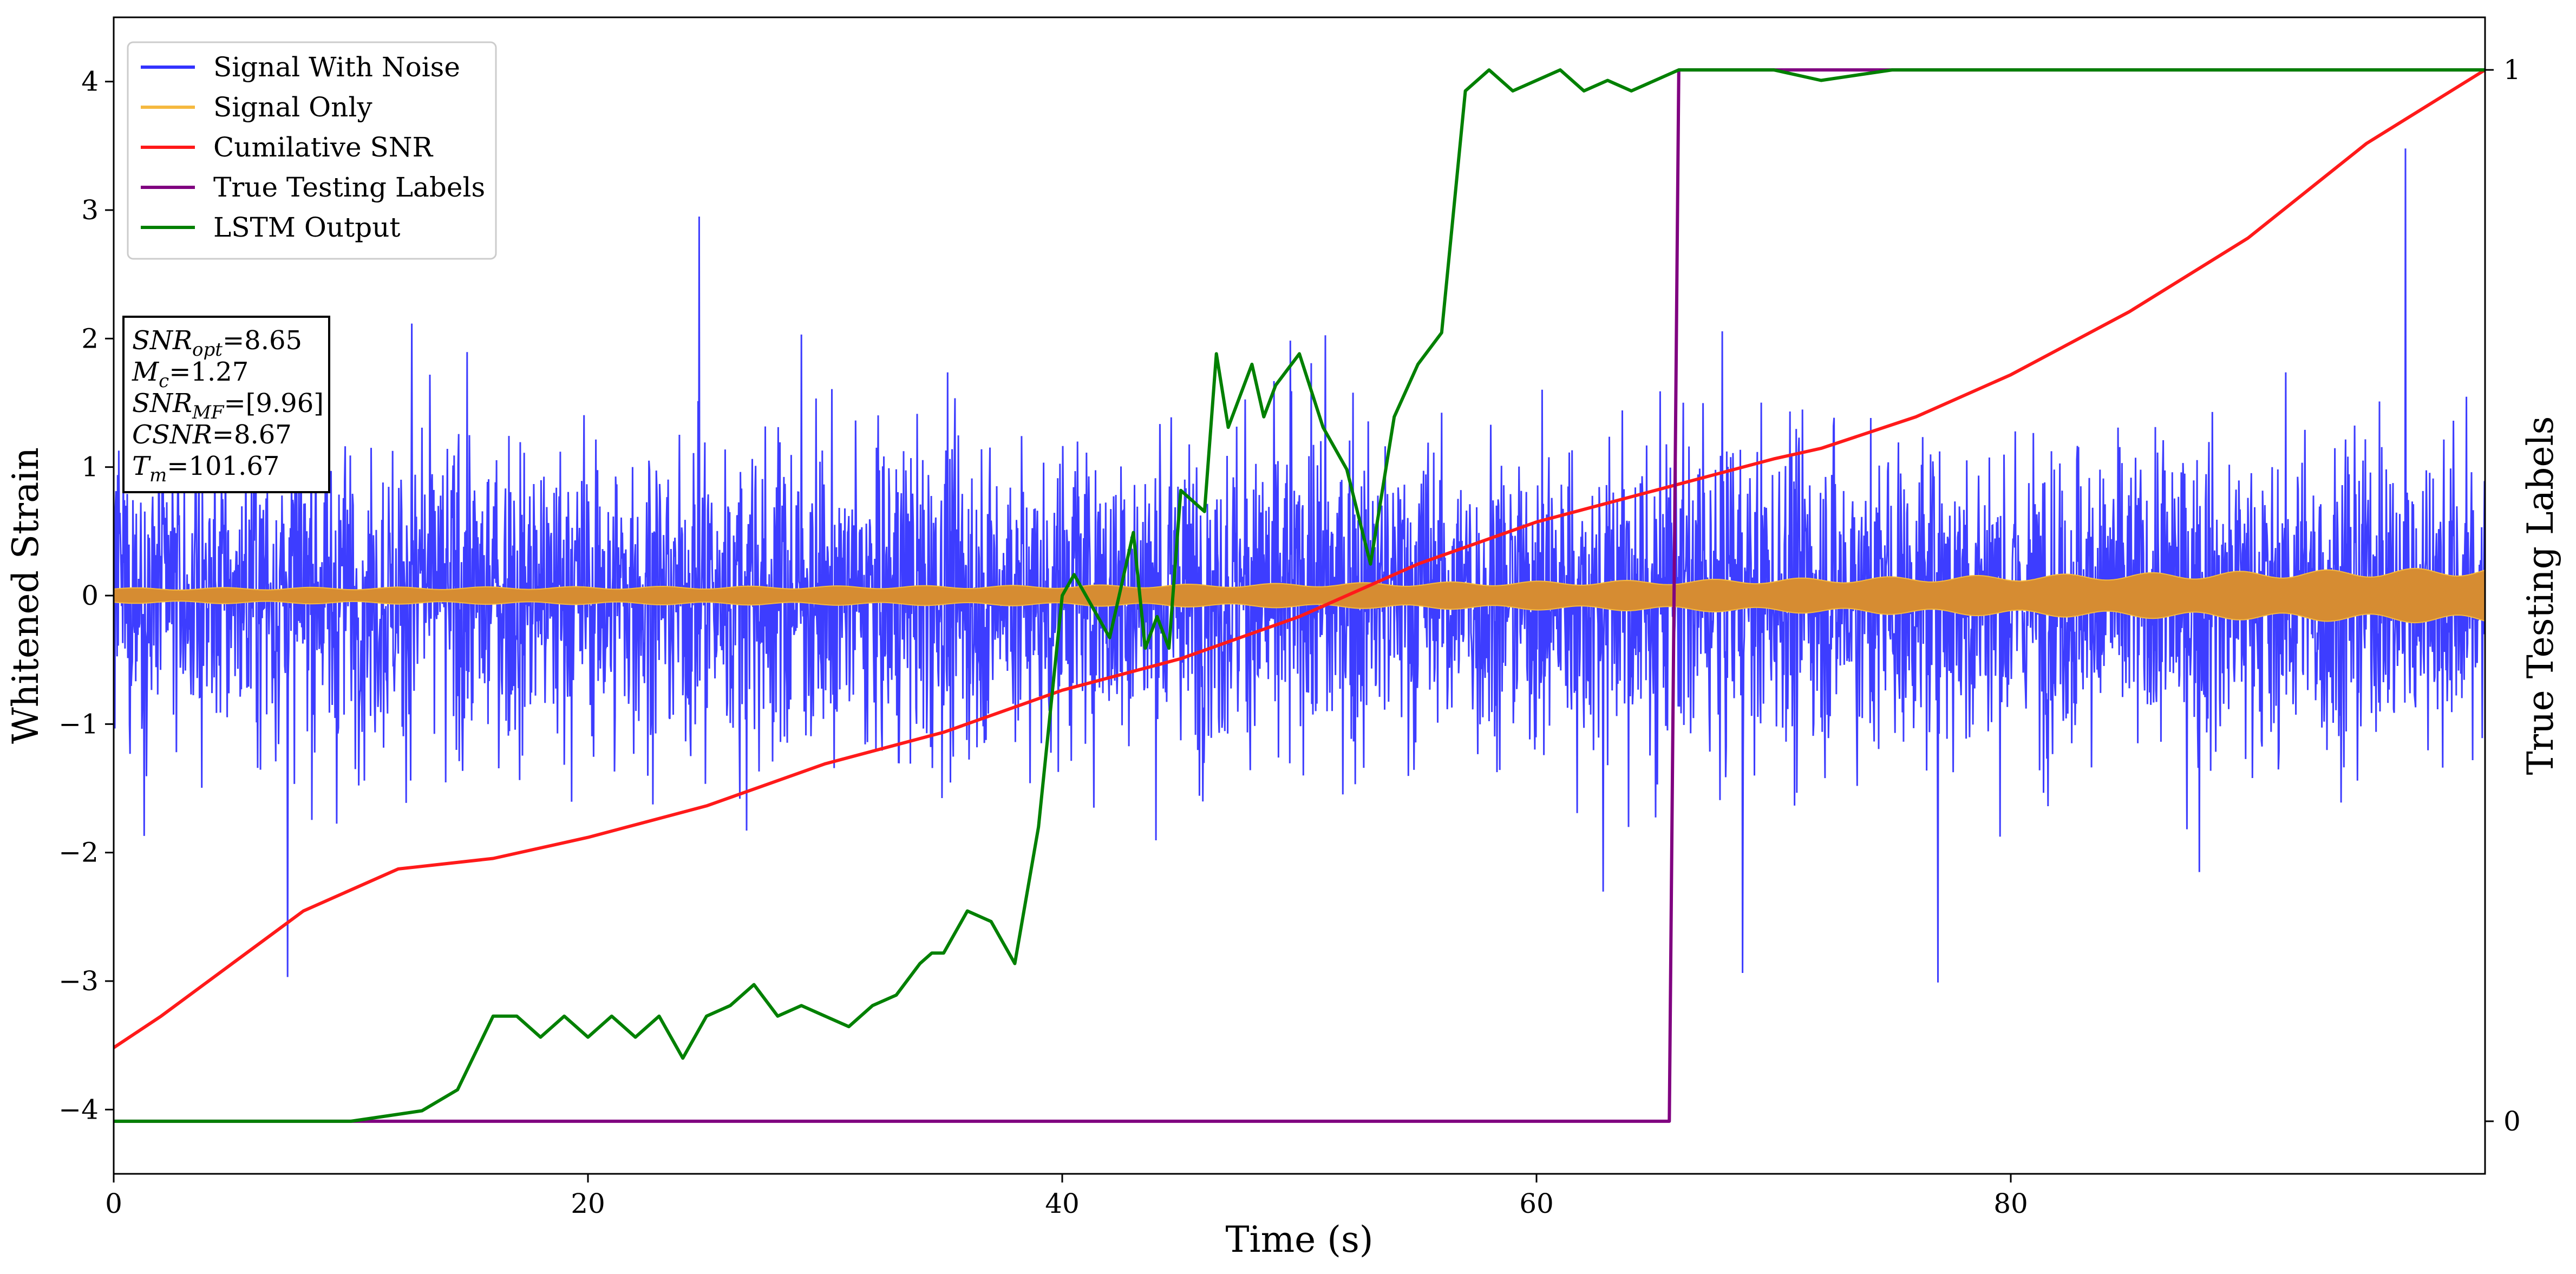 The width and height of the screenshot is (2576, 1274). I want to click on y-tick-label: 2, so click(90, 338).